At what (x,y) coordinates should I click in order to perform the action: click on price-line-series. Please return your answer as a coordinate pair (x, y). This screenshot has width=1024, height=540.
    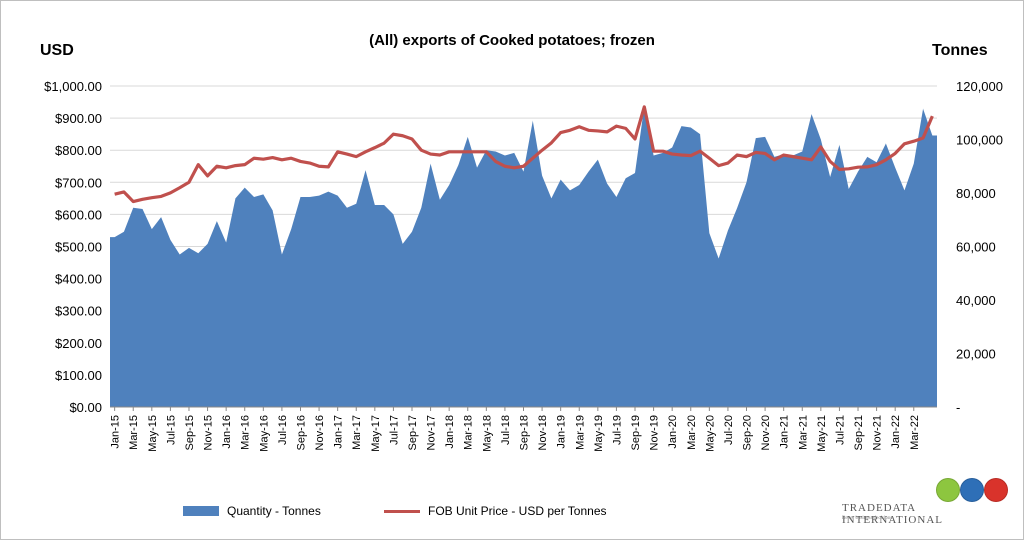
    Looking at the image, I should click on (524, 154).